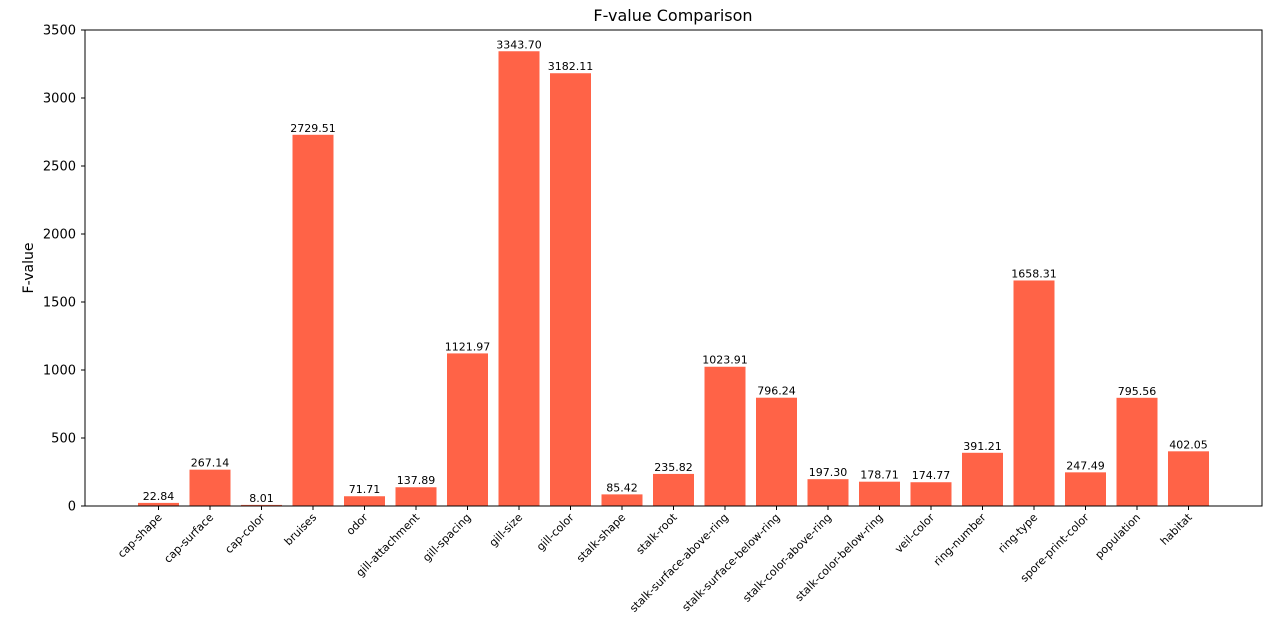 The width and height of the screenshot is (1280, 624). Describe the element at coordinates (555, 532) in the screenshot. I see `x-tick-label-gill-color: gill-color` at that location.